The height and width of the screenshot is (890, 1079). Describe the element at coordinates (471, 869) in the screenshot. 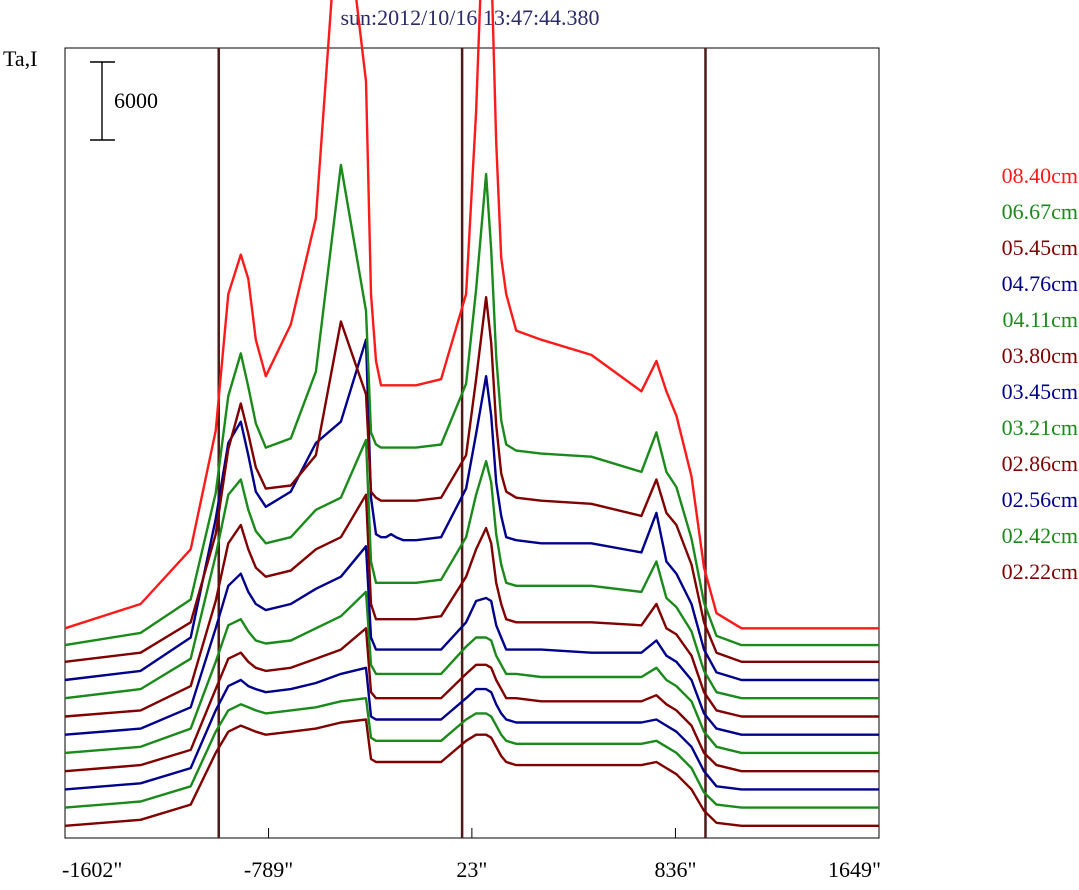

I see `x-tick-label-2: 23"` at that location.